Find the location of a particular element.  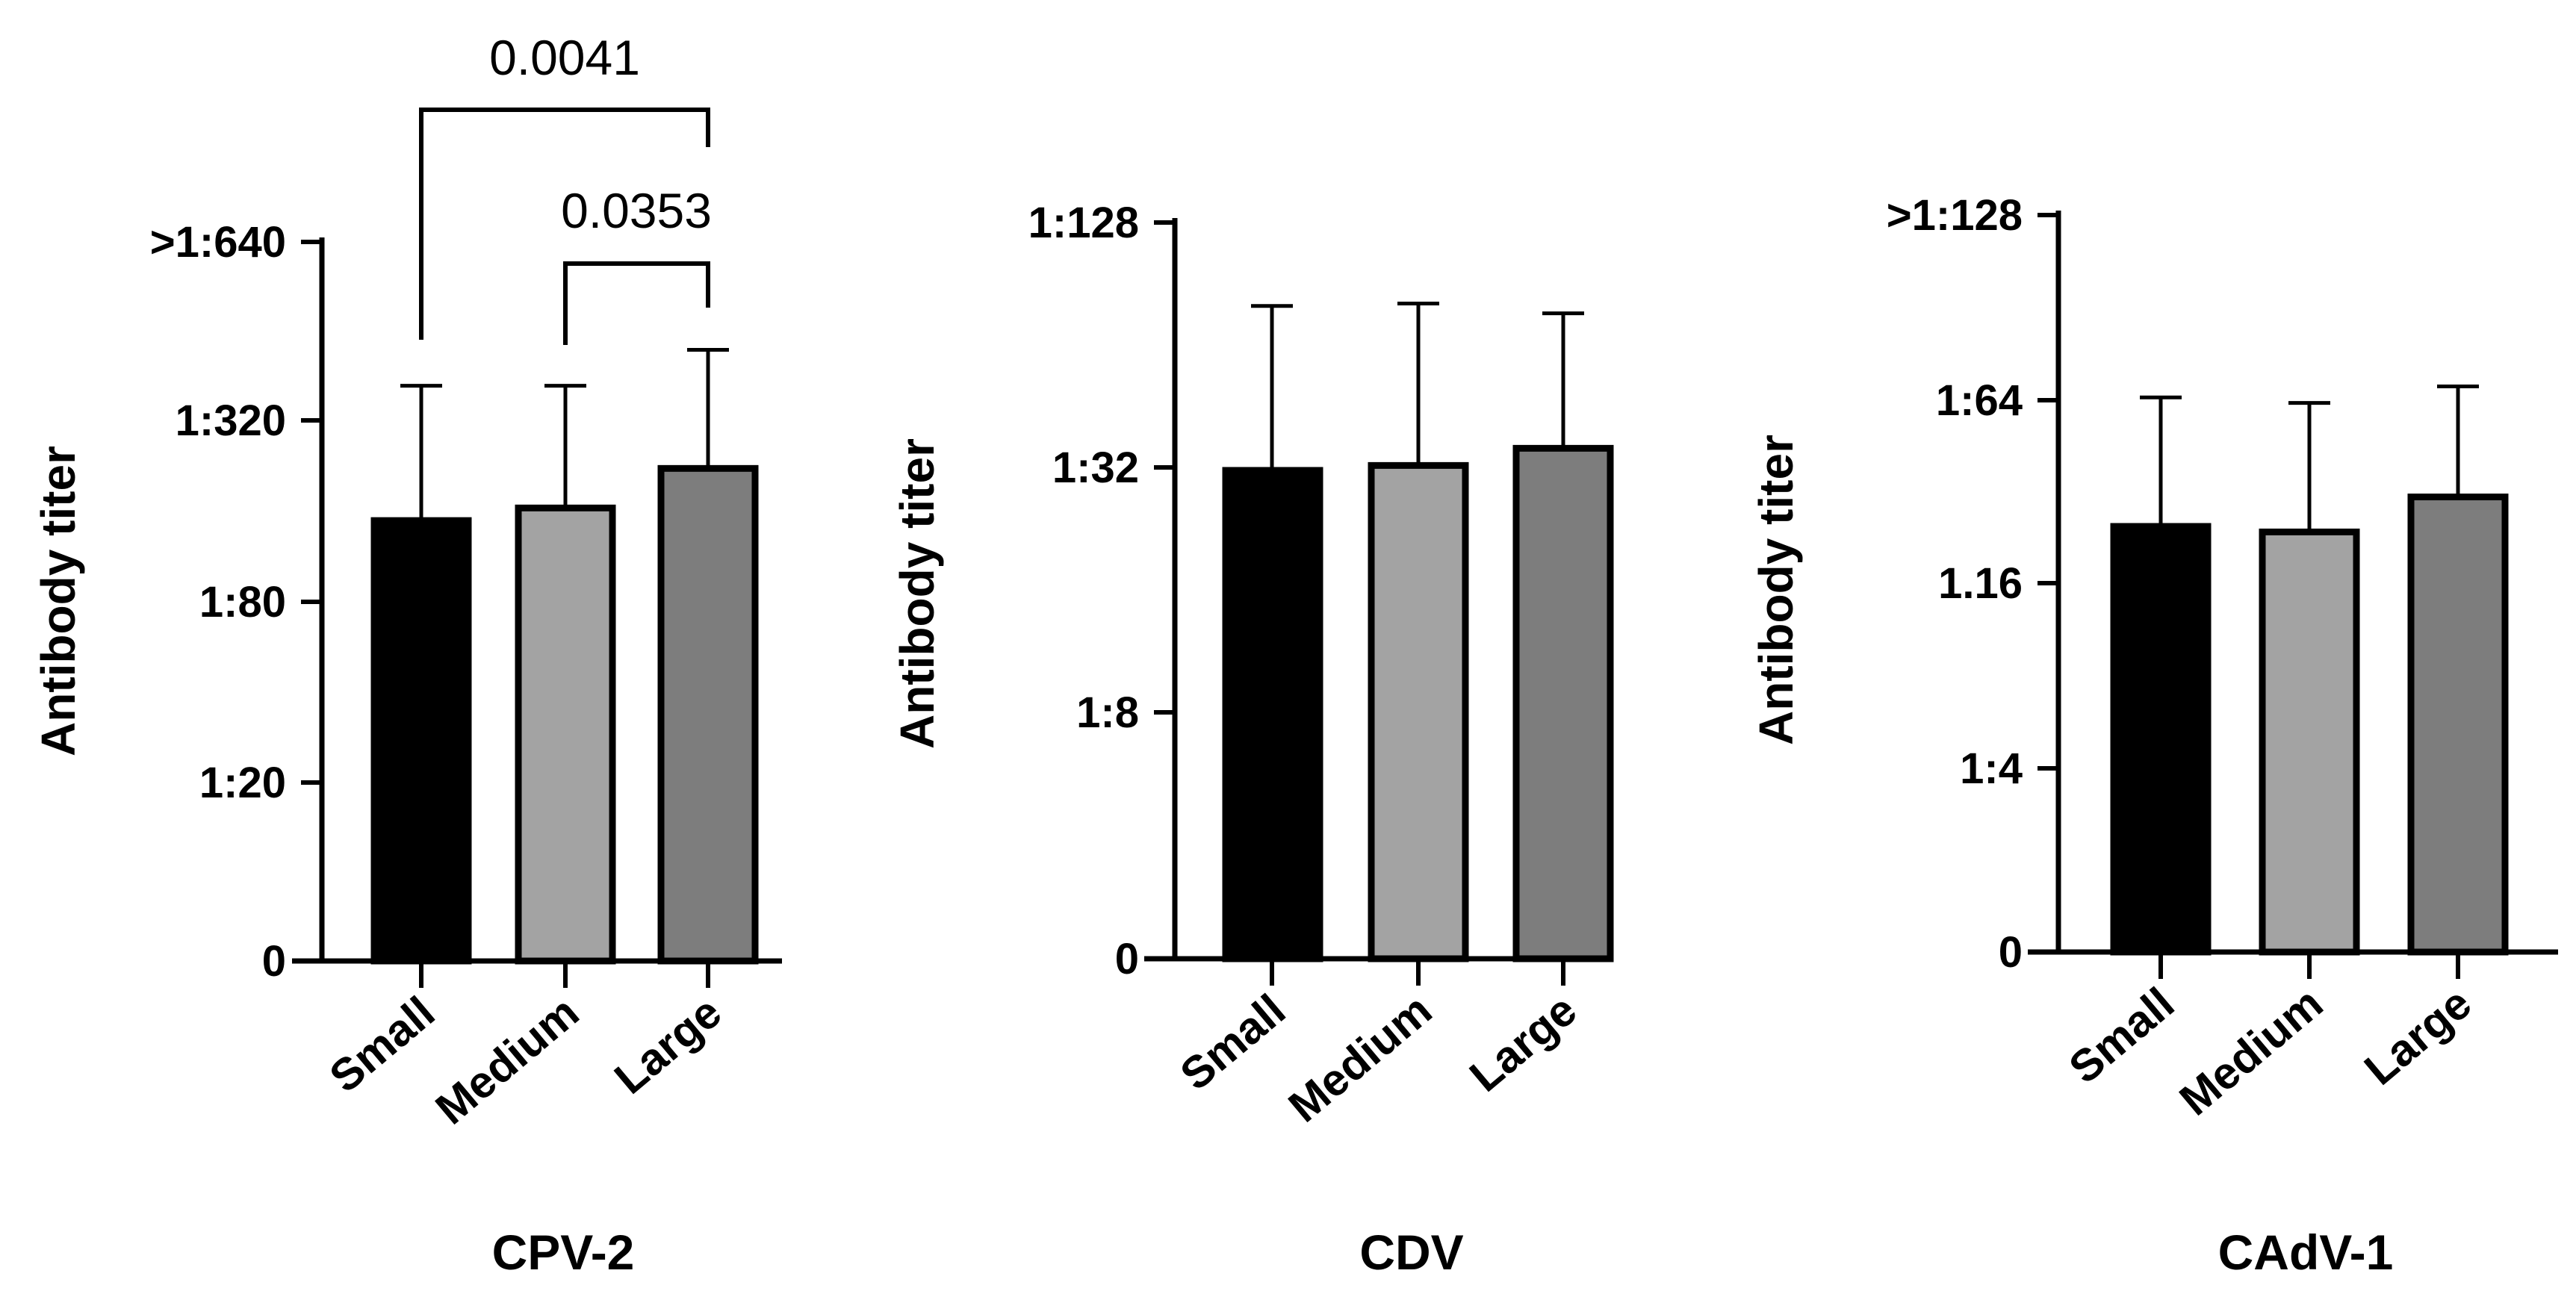

p-value-label: 0.0041 is located at coordinates (564, 58).